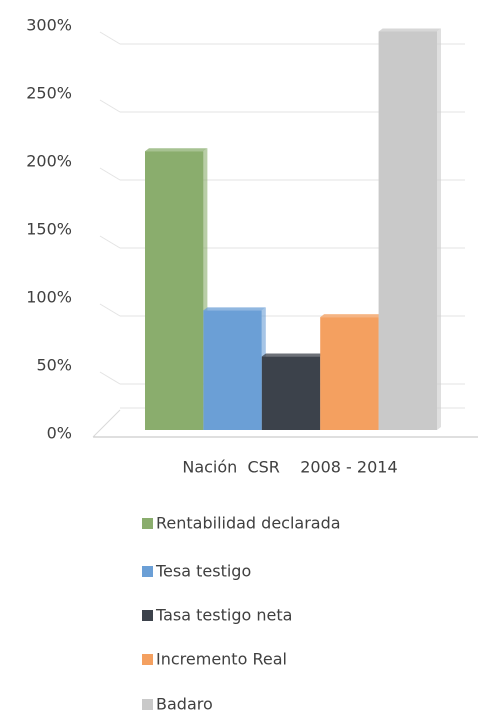 This screenshot has height=714, width=478. Describe the element at coordinates (54, 365) in the screenshot. I see `y-tick-label: 50%` at that location.